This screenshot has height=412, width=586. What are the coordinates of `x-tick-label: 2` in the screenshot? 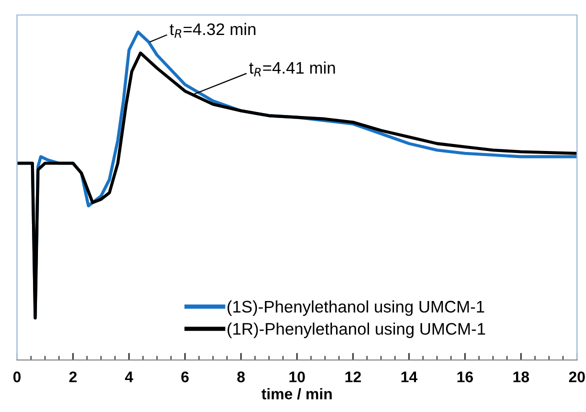 It's located at (73, 377).